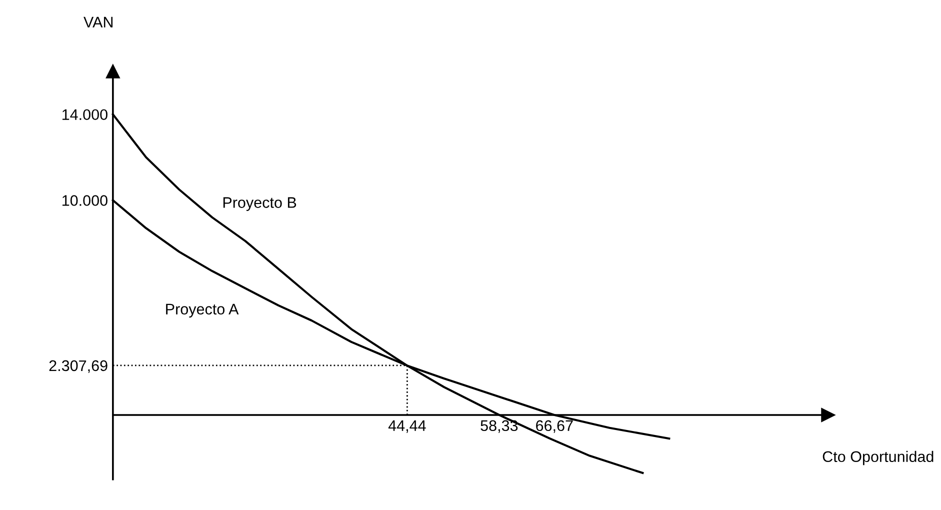 The height and width of the screenshot is (510, 941). Describe the element at coordinates (407, 426) in the screenshot. I see `x-tick-label: 44,44` at that location.